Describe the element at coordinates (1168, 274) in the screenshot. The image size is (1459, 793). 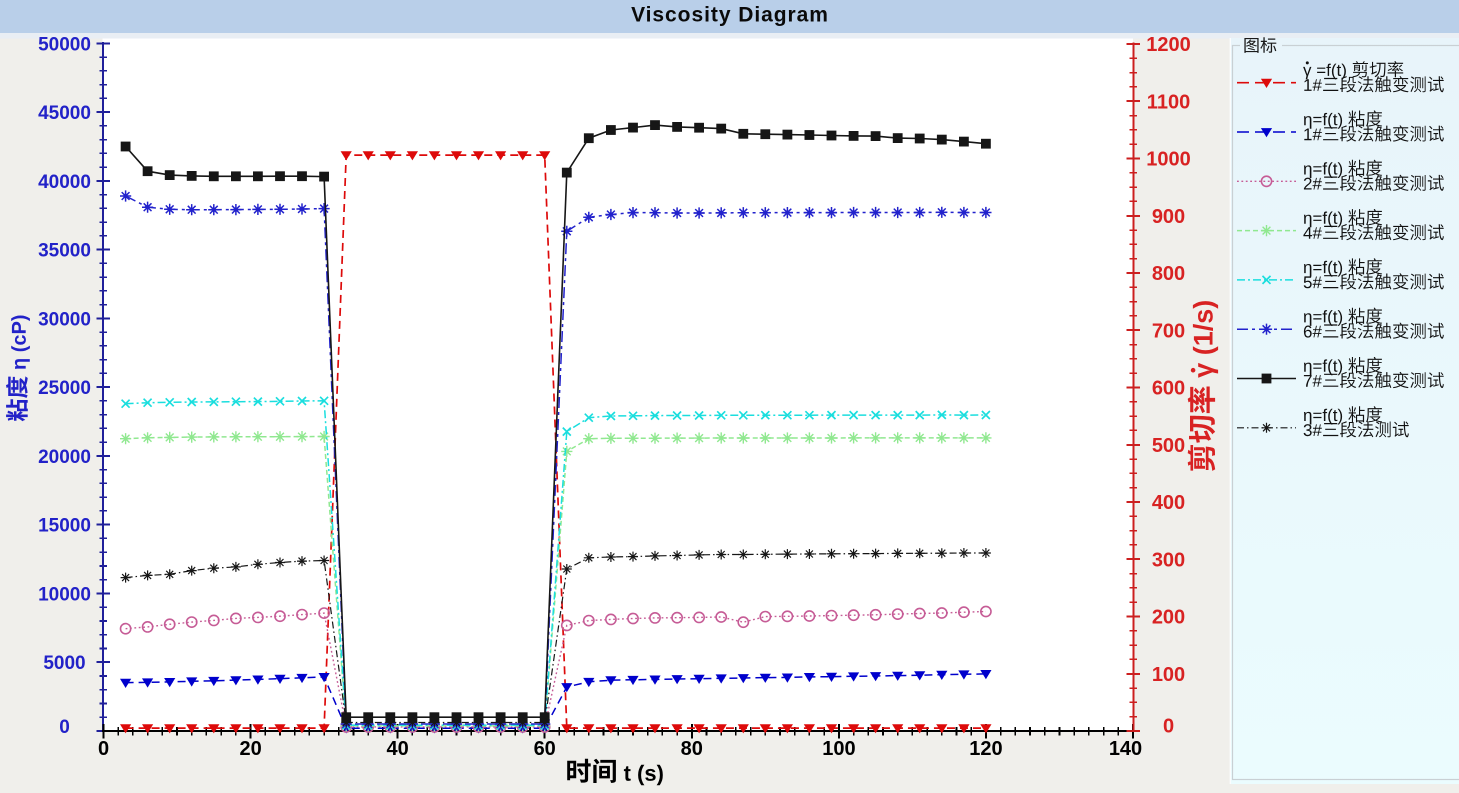
I see `svg-text: 800` at that location.